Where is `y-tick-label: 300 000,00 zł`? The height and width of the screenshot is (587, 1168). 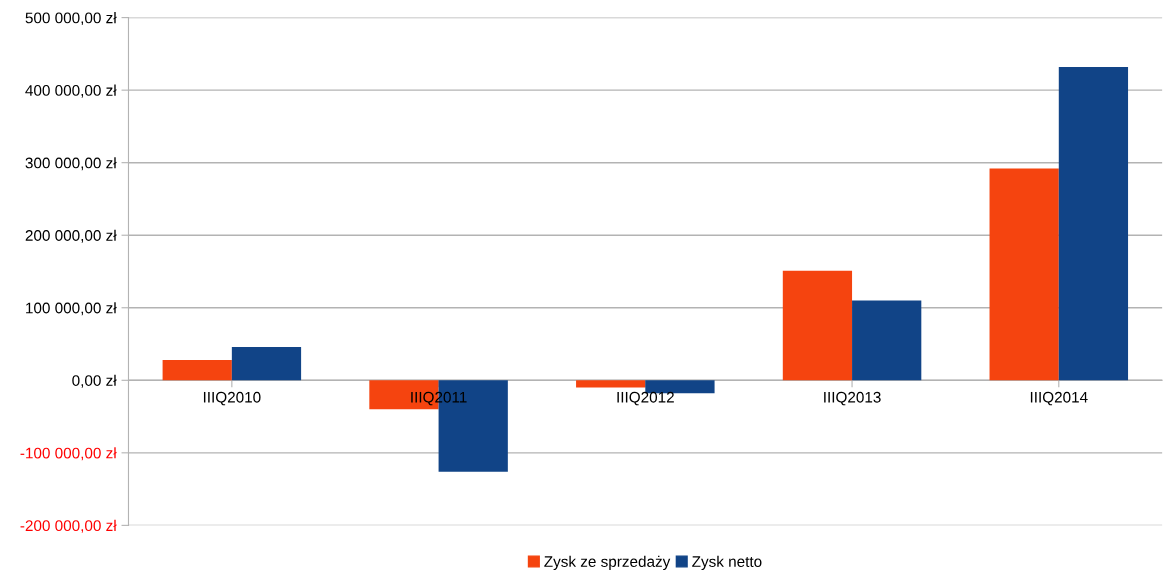 y-tick-label: 300 000,00 zł is located at coordinates (71, 164).